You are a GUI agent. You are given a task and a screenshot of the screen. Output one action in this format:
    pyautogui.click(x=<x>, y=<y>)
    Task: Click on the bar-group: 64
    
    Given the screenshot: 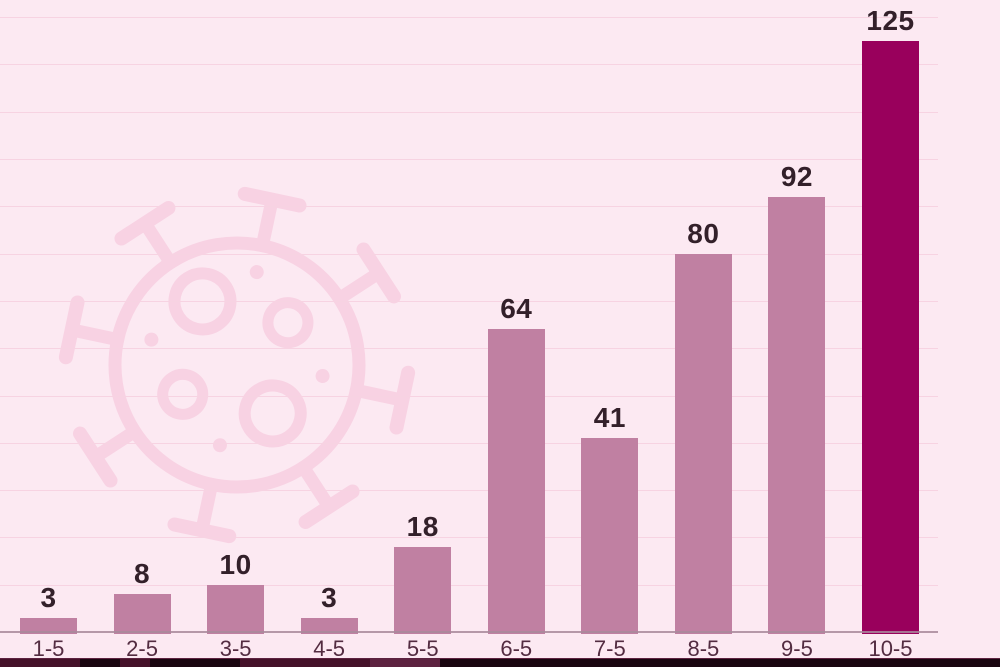 What is the action you would take?
    pyautogui.click(x=516, y=463)
    